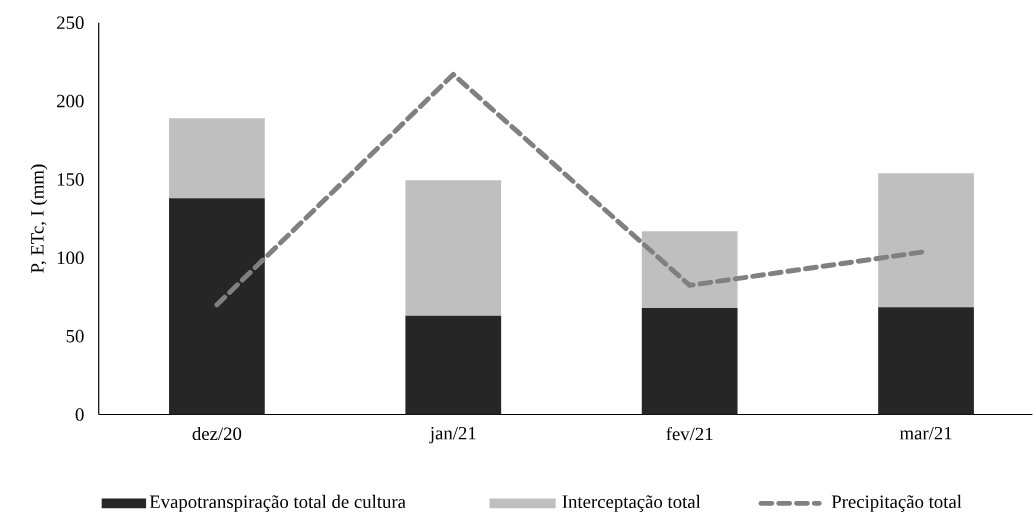 This screenshot has height=516, width=1033. Describe the element at coordinates (217, 433) in the screenshot. I see `x-tick-label: dez/20` at that location.